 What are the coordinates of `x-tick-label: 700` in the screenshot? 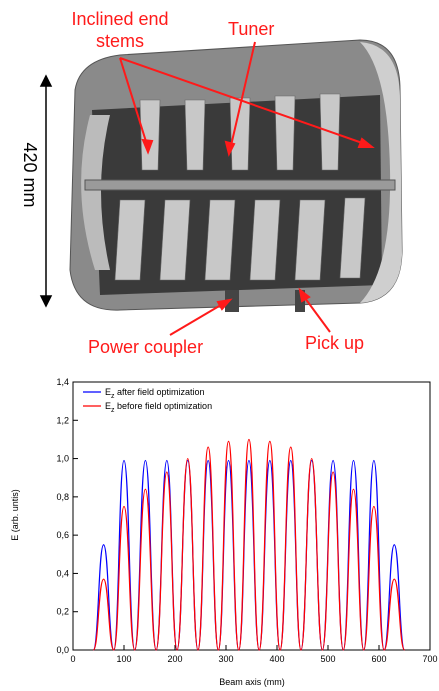 It's located at (429, 659).